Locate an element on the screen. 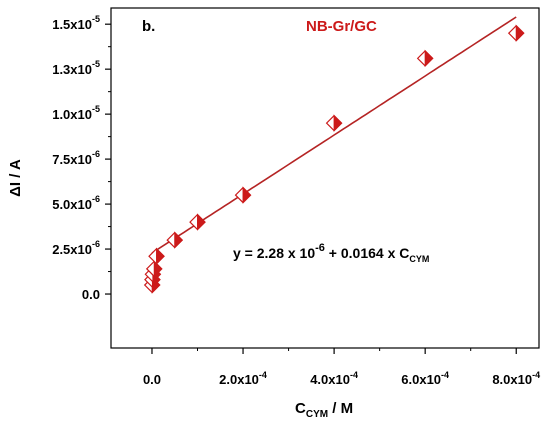  x-tick-label: 4.0x10⁻⁴ is located at coordinates (334, 378).